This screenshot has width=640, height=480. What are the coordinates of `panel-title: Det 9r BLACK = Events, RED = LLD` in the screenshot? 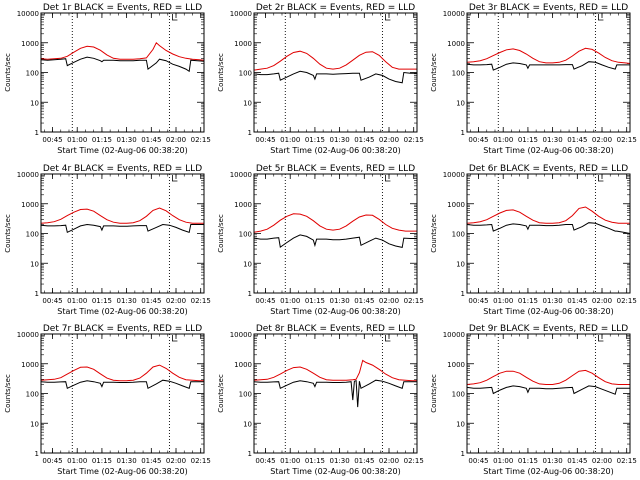 It's located at (548, 329).